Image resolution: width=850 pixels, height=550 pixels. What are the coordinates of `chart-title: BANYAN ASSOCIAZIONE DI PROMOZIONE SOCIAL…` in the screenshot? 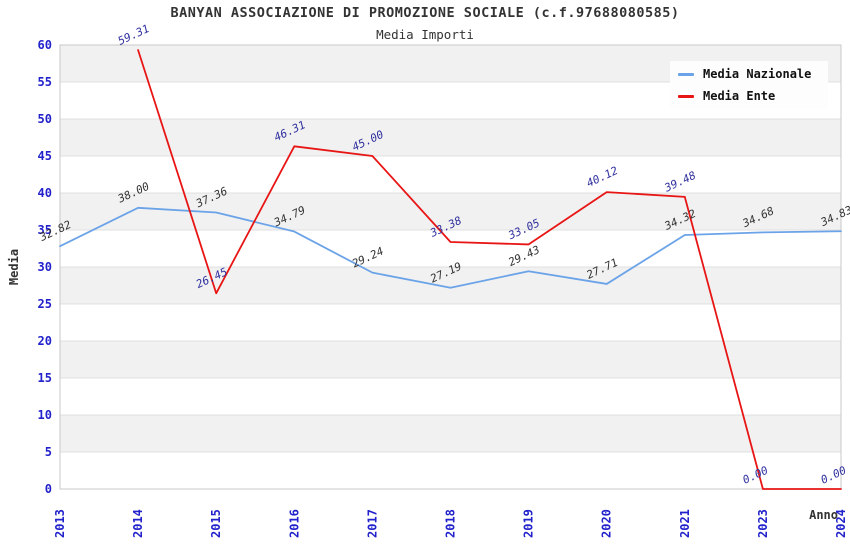 It's located at (425, 13).